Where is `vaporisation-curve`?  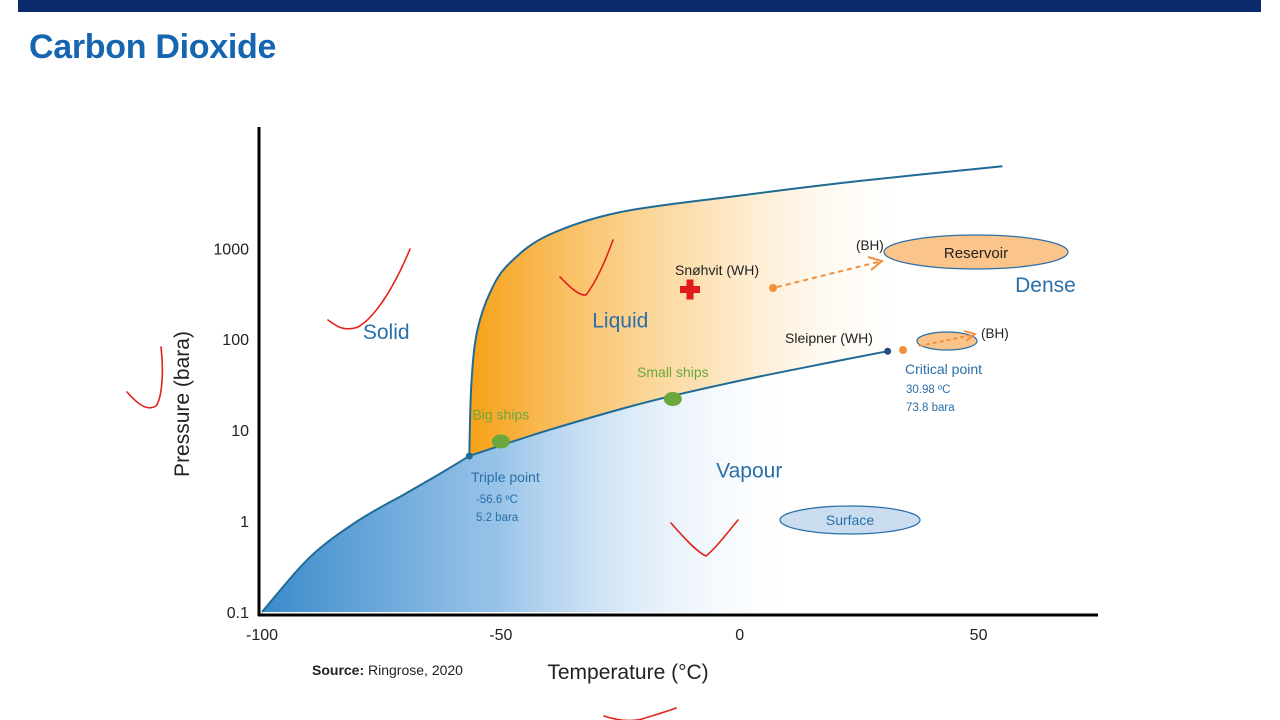 vaporisation-curve is located at coordinates (678, 403).